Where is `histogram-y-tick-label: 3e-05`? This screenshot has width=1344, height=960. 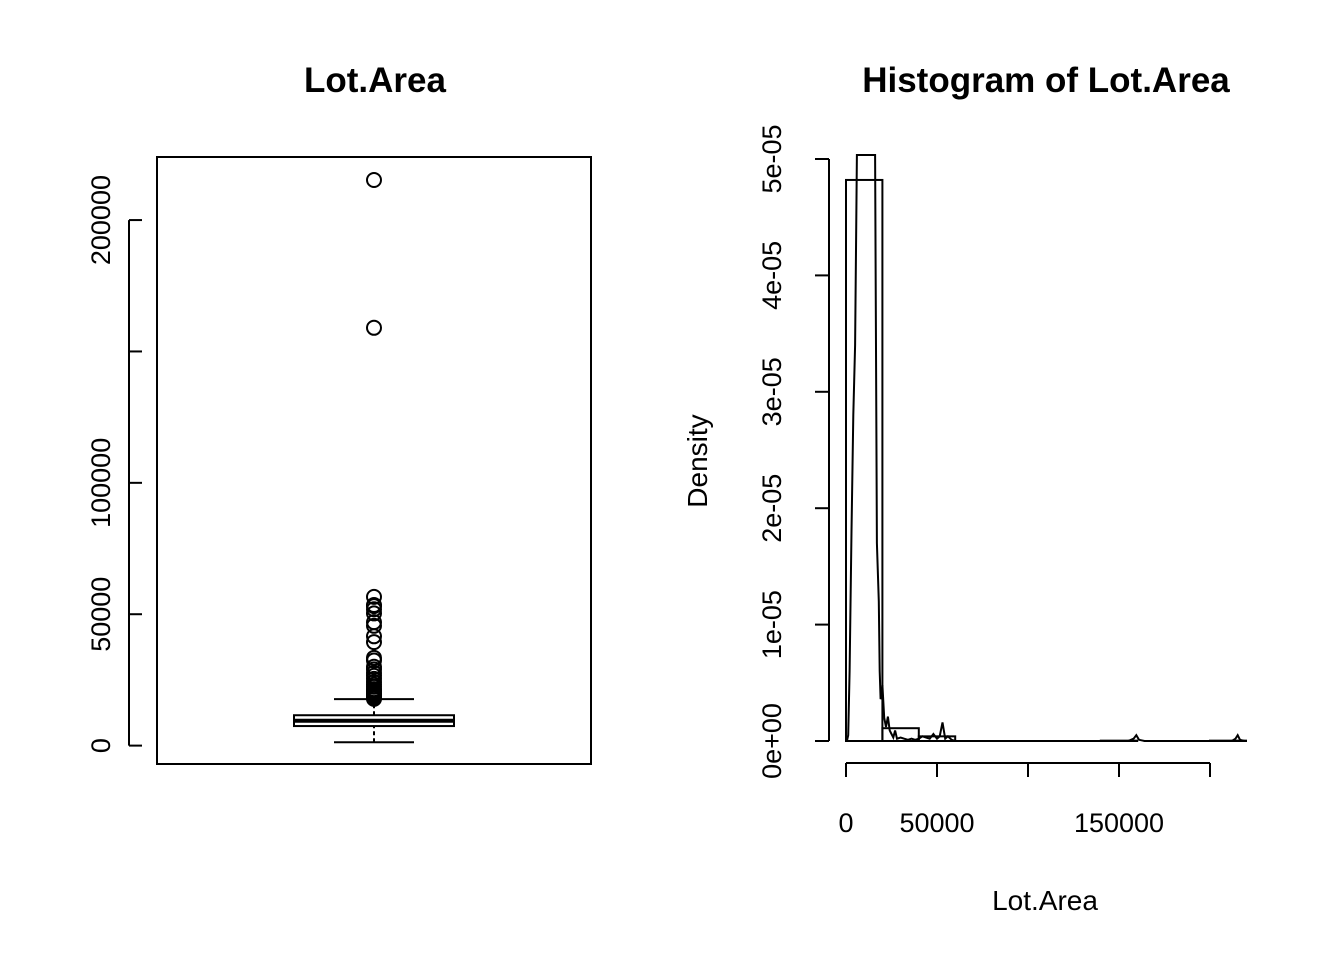
histogram-y-tick-label: 3e-05 is located at coordinates (772, 391).